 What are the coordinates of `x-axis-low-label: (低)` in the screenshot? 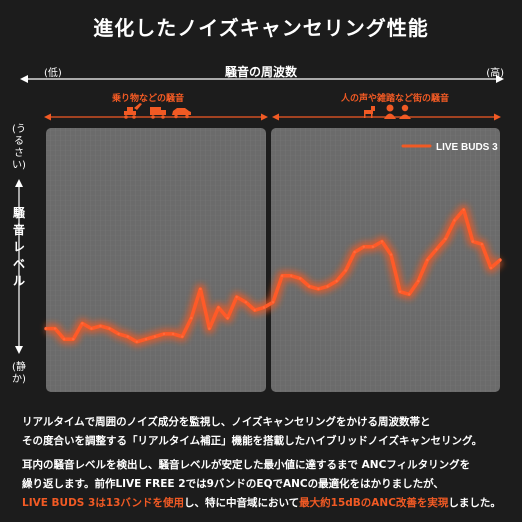 It's located at (53, 73).